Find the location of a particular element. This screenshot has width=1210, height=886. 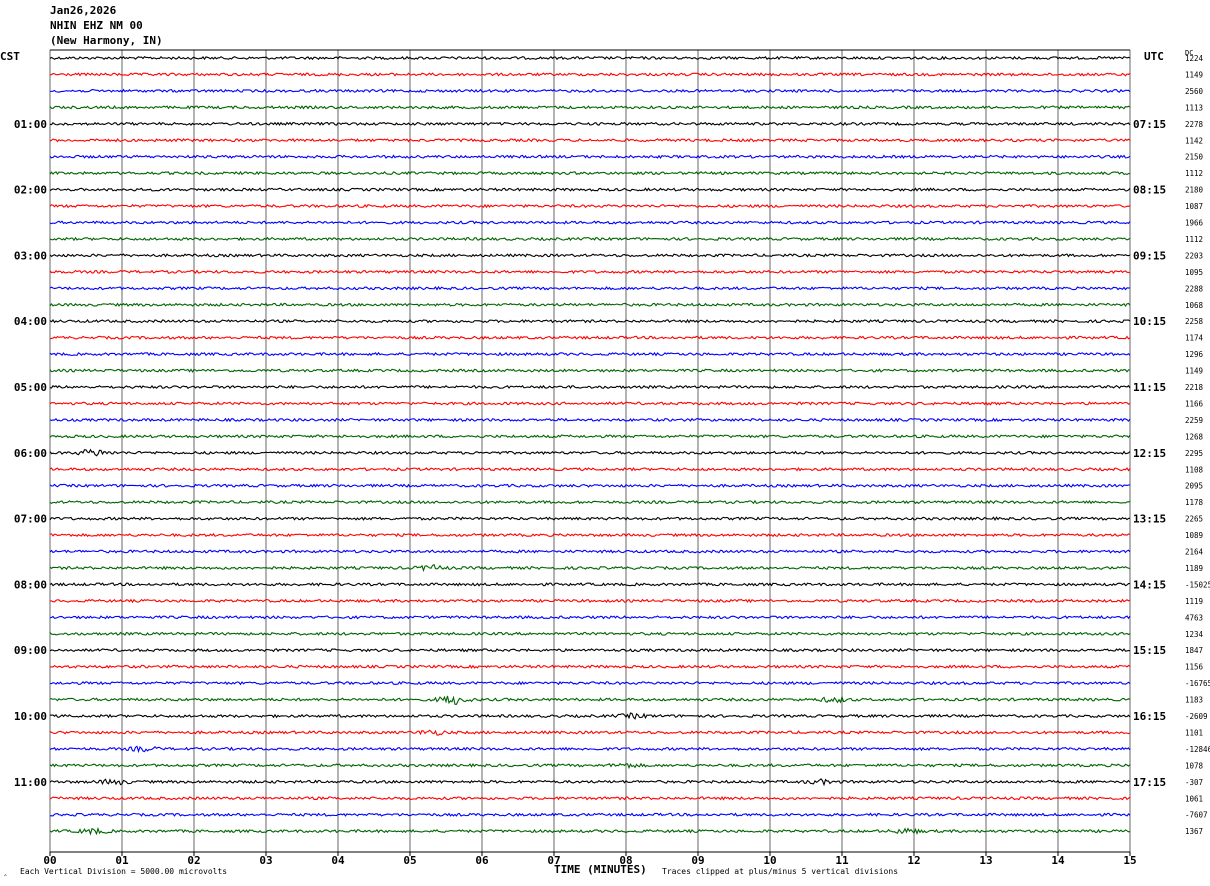

dc-offset-label: 2180 is located at coordinates (1194, 190).